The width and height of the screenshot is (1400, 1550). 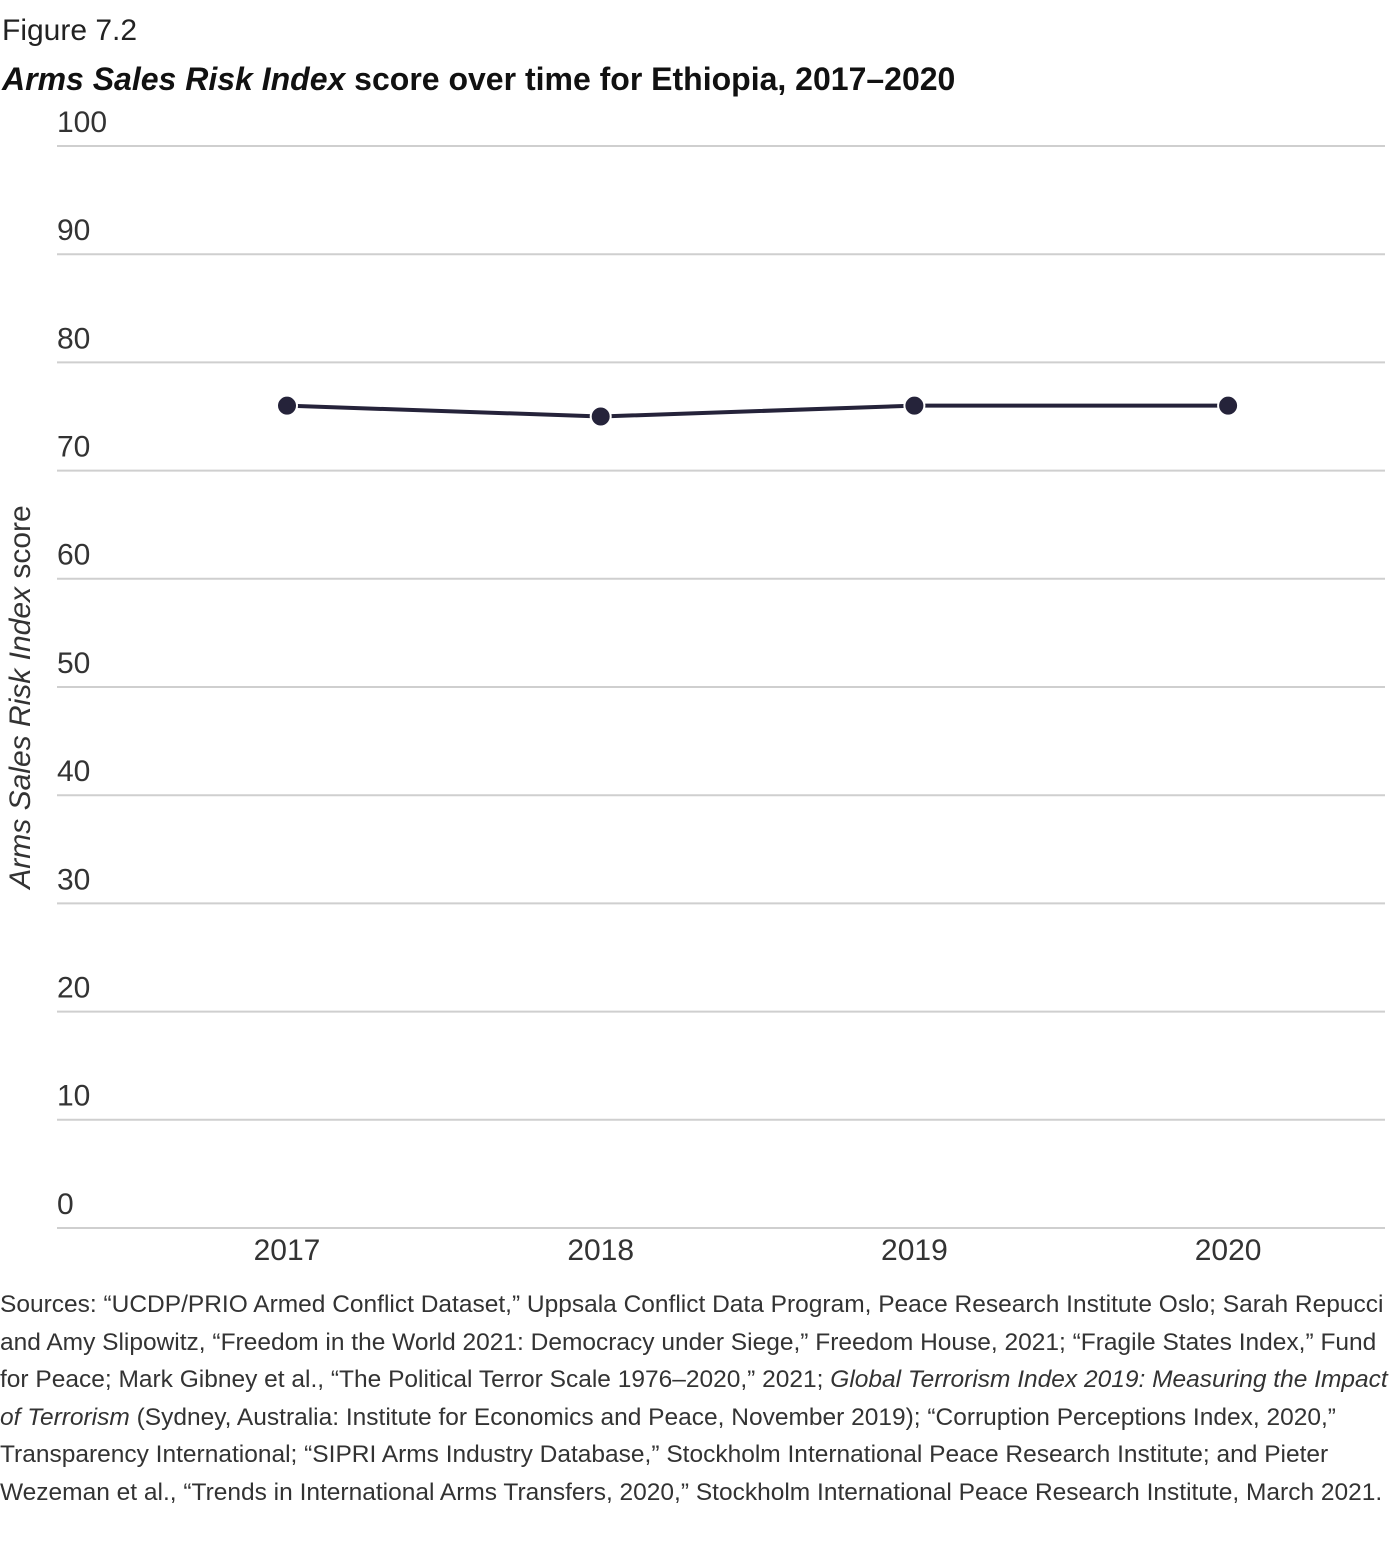 What do you see at coordinates (20, 546) in the screenshot?
I see `y-label-part: score` at bounding box center [20, 546].